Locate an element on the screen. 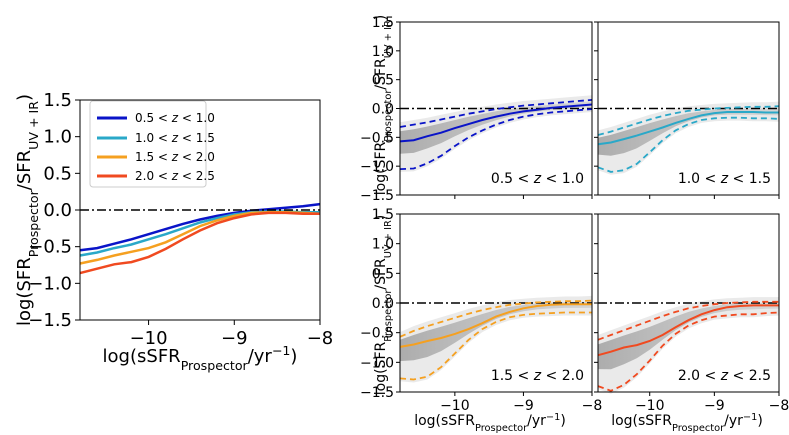 The height and width of the screenshot is (435, 789). left-ytick-label: −1.0 is located at coordinates (50, 283).